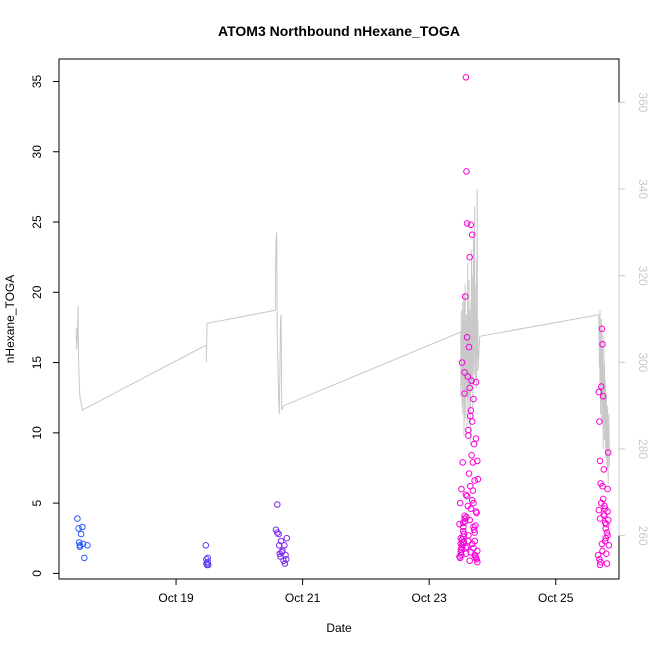 The height and width of the screenshot is (650, 650). Describe the element at coordinates (37, 152) in the screenshot. I see `y-tick-label: 30` at that location.